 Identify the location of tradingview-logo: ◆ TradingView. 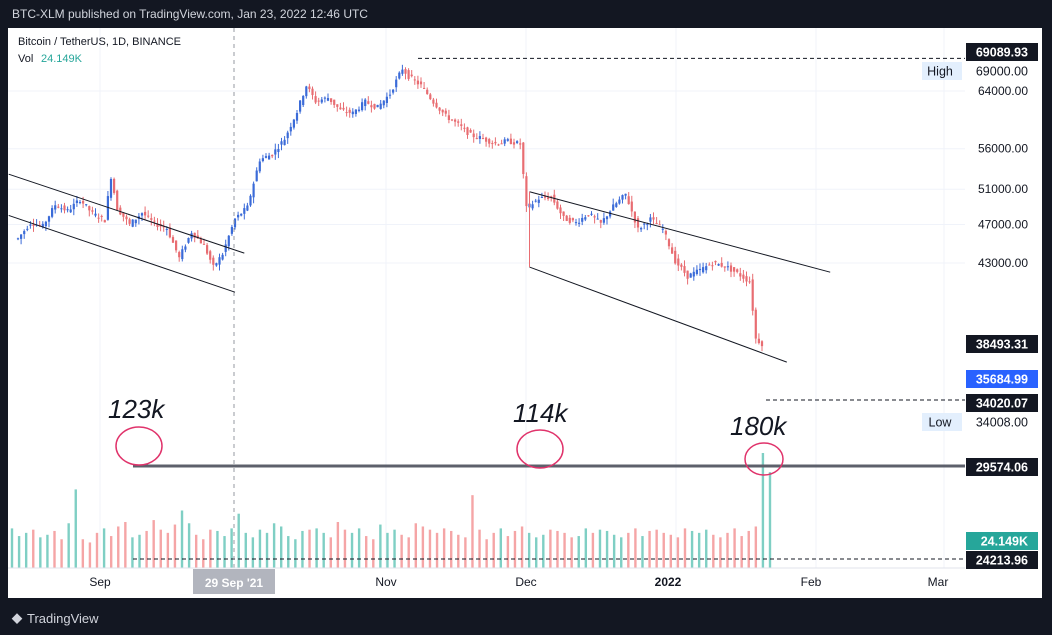
(55, 618).